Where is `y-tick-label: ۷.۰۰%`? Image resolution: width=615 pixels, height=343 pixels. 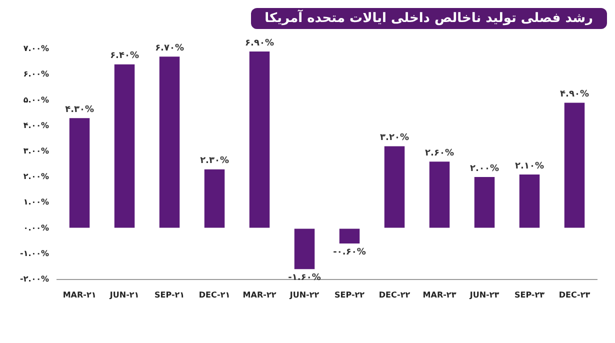
y-tick-label: ۷.۰۰% is located at coordinates (36, 49).